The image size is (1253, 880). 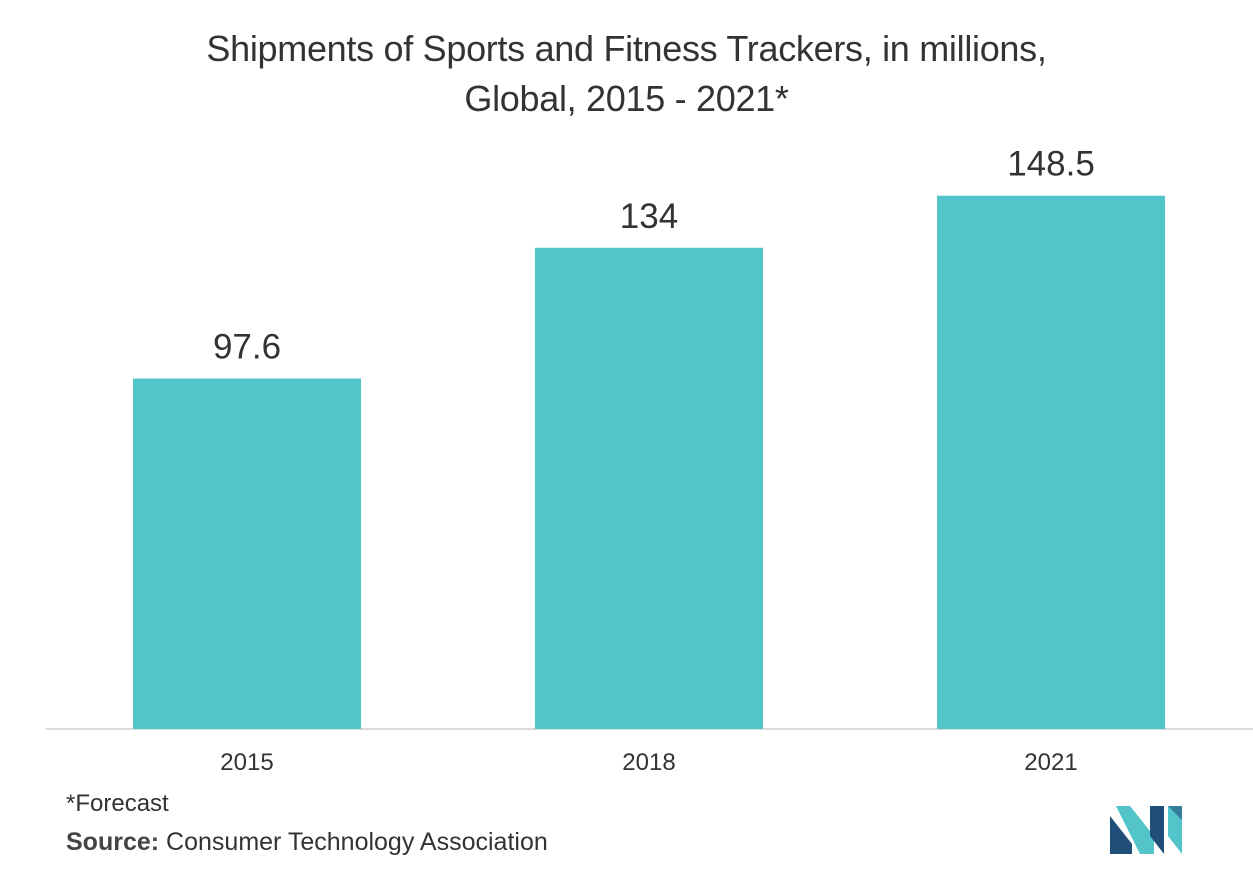 I want to click on logo-edge-shape, so click(x=1175, y=813).